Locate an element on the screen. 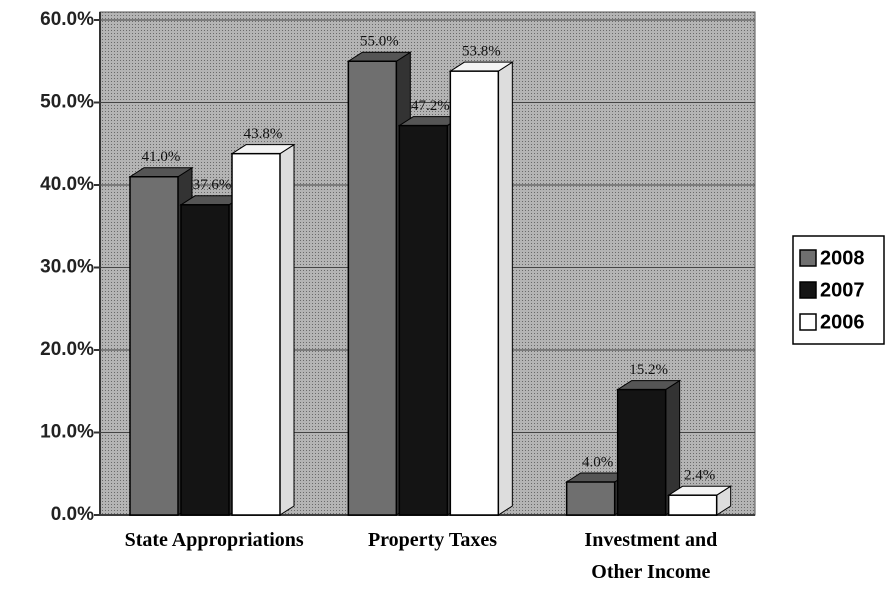 This screenshot has width=886, height=597. x-tick-label: State Appropriations is located at coordinates (214, 540).